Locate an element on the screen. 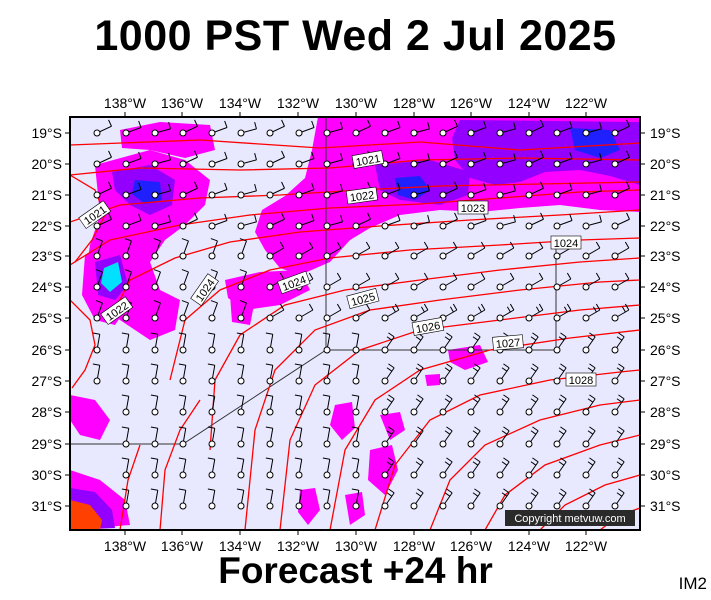  copyright-box: Copyright metvuw.com is located at coordinates (570, 518).